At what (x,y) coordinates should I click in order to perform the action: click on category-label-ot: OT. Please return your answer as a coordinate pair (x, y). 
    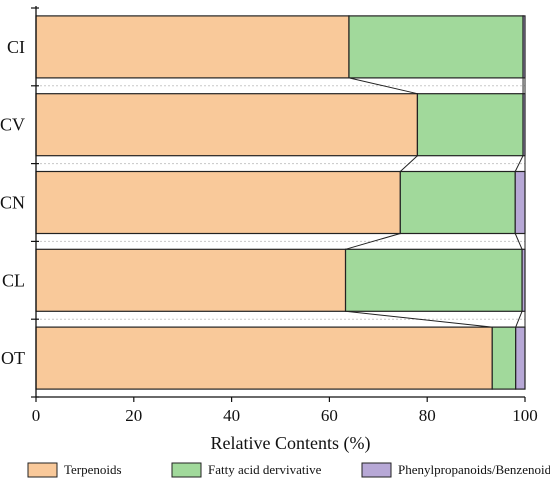
    Looking at the image, I should click on (13, 358).